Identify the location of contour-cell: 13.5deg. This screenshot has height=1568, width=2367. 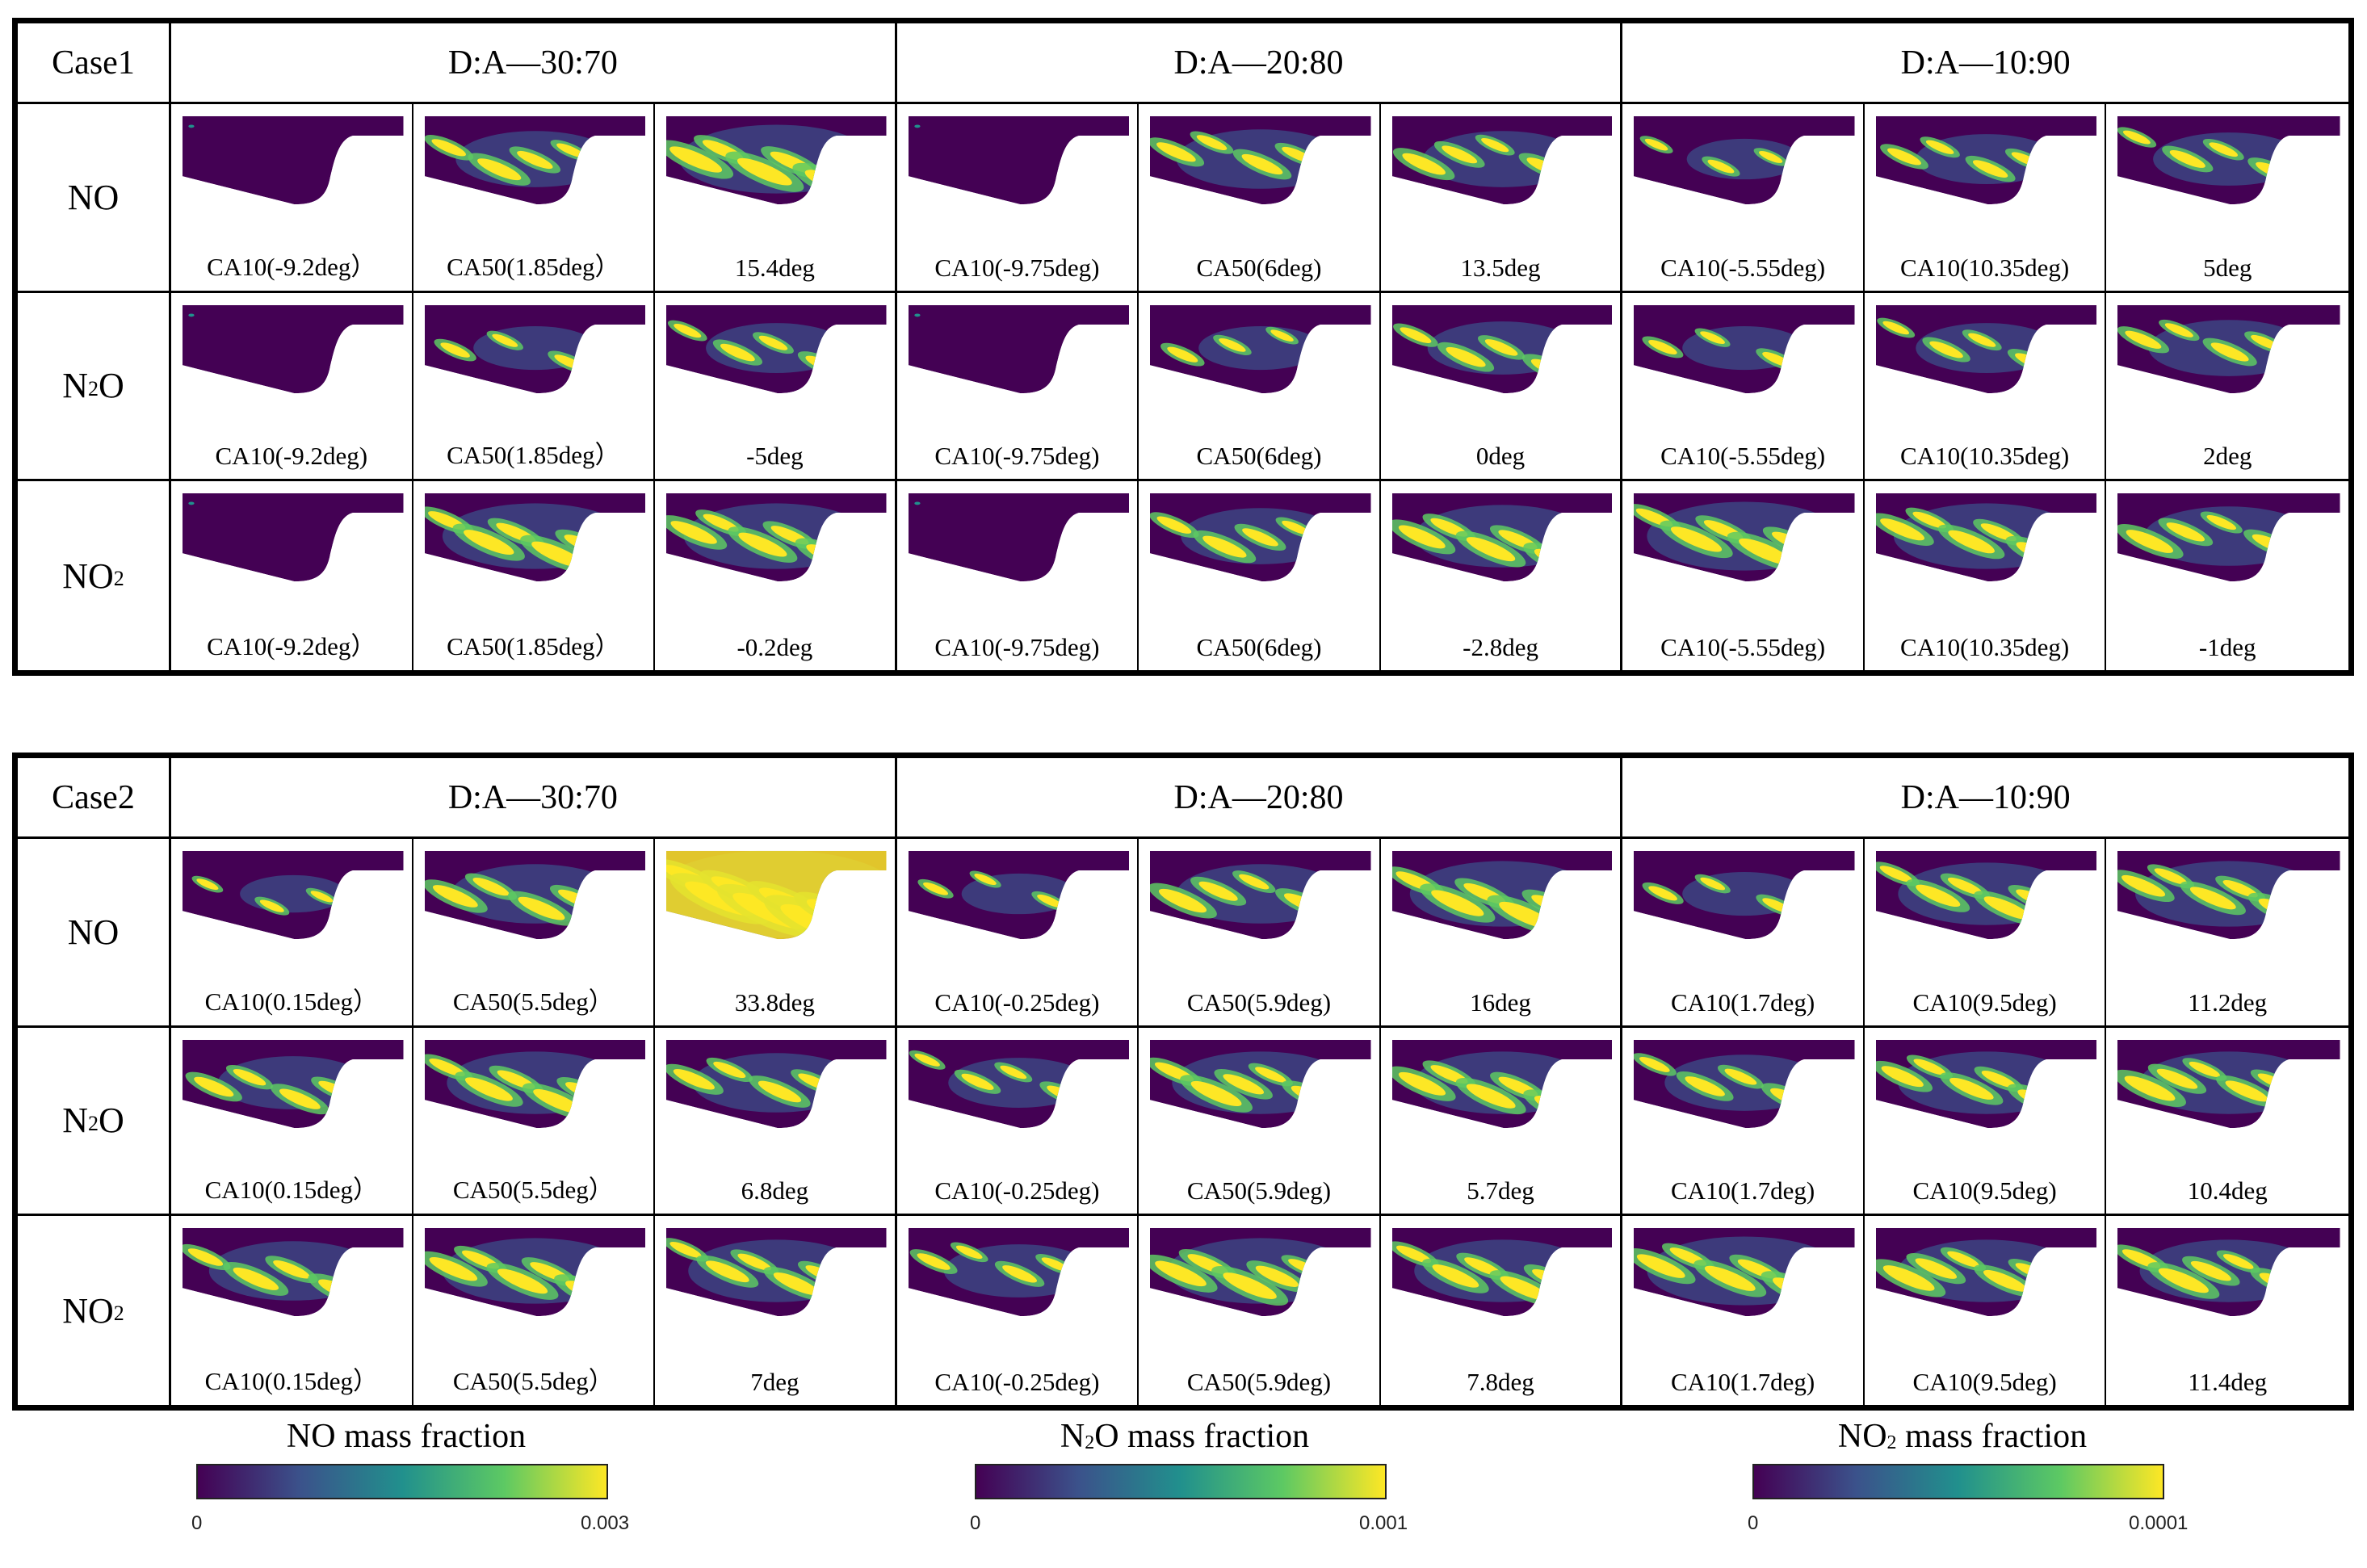
(1501, 198).